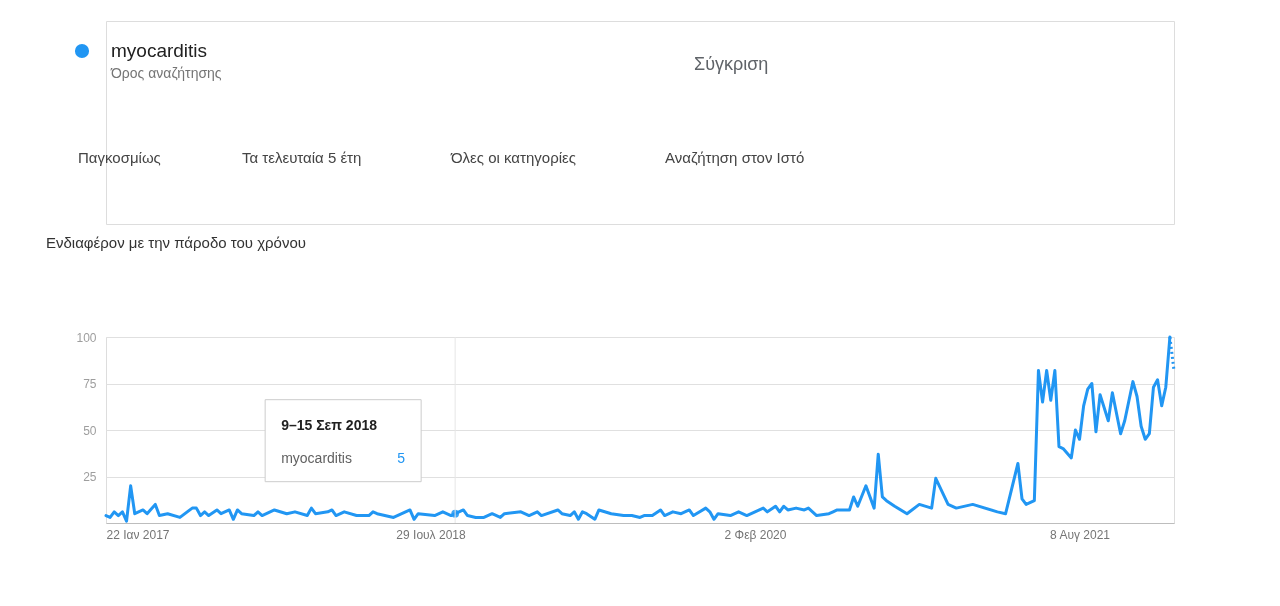 This screenshot has width=1280, height=606. Describe the element at coordinates (90, 477) in the screenshot. I see `y-tick-label: 25` at that location.